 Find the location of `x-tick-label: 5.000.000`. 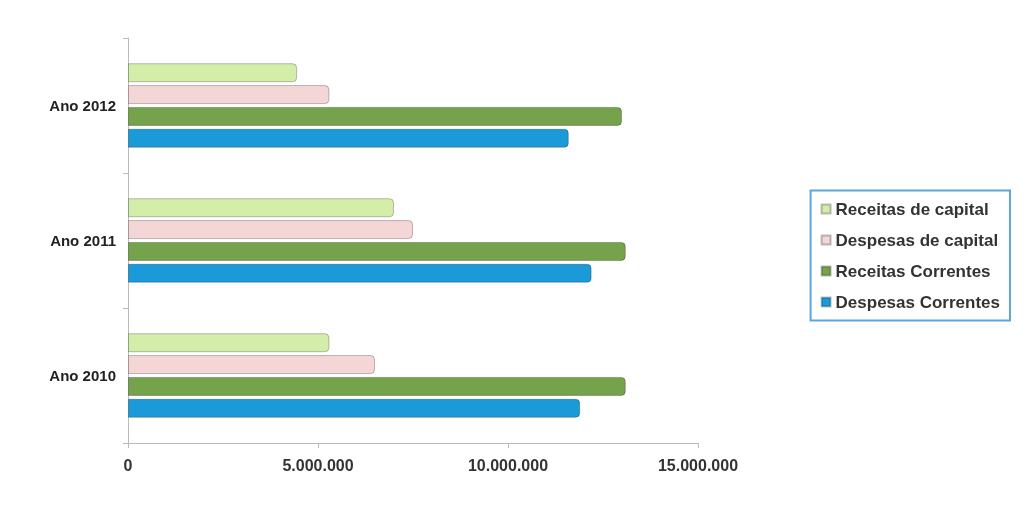

x-tick-label: 5.000.000 is located at coordinates (318, 465).